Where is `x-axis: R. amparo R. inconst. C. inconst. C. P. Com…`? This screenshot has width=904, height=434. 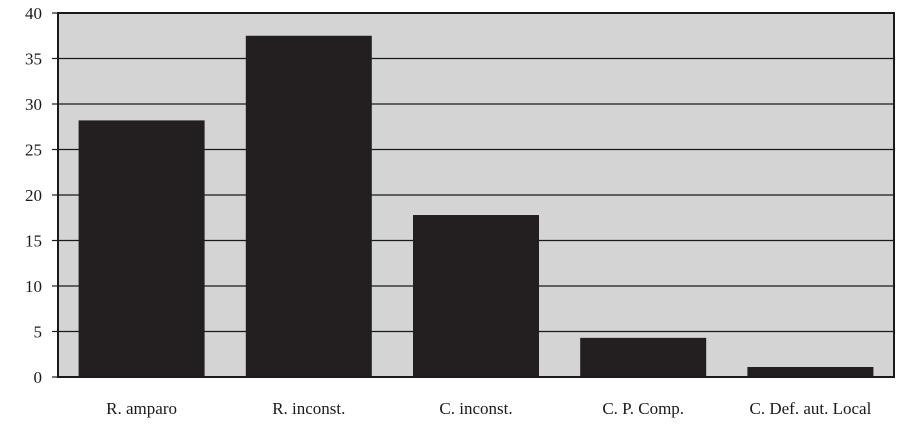
x-axis: R. amparo R. inconst. C. inconst. C. P. Com… is located at coordinates (488, 408).